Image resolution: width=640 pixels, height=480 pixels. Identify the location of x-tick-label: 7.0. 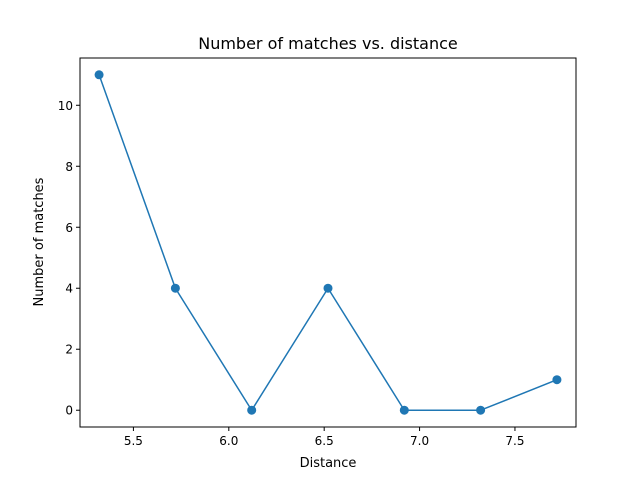
(419, 441).